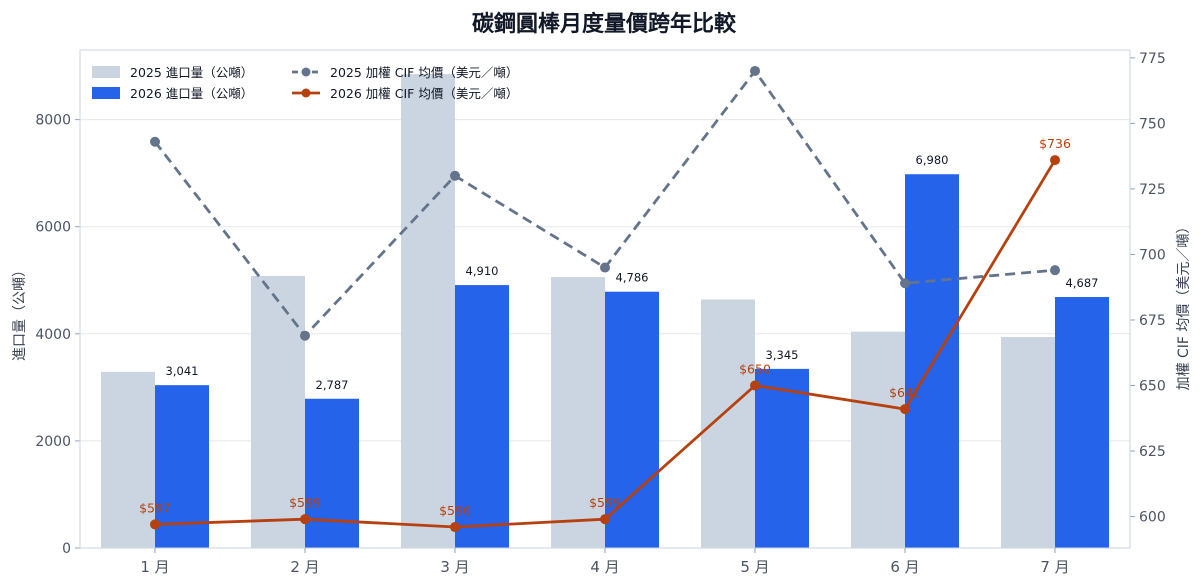 The width and height of the screenshot is (1200, 584). I want to click on bar-value-label-2026: 2,787, so click(332, 385).